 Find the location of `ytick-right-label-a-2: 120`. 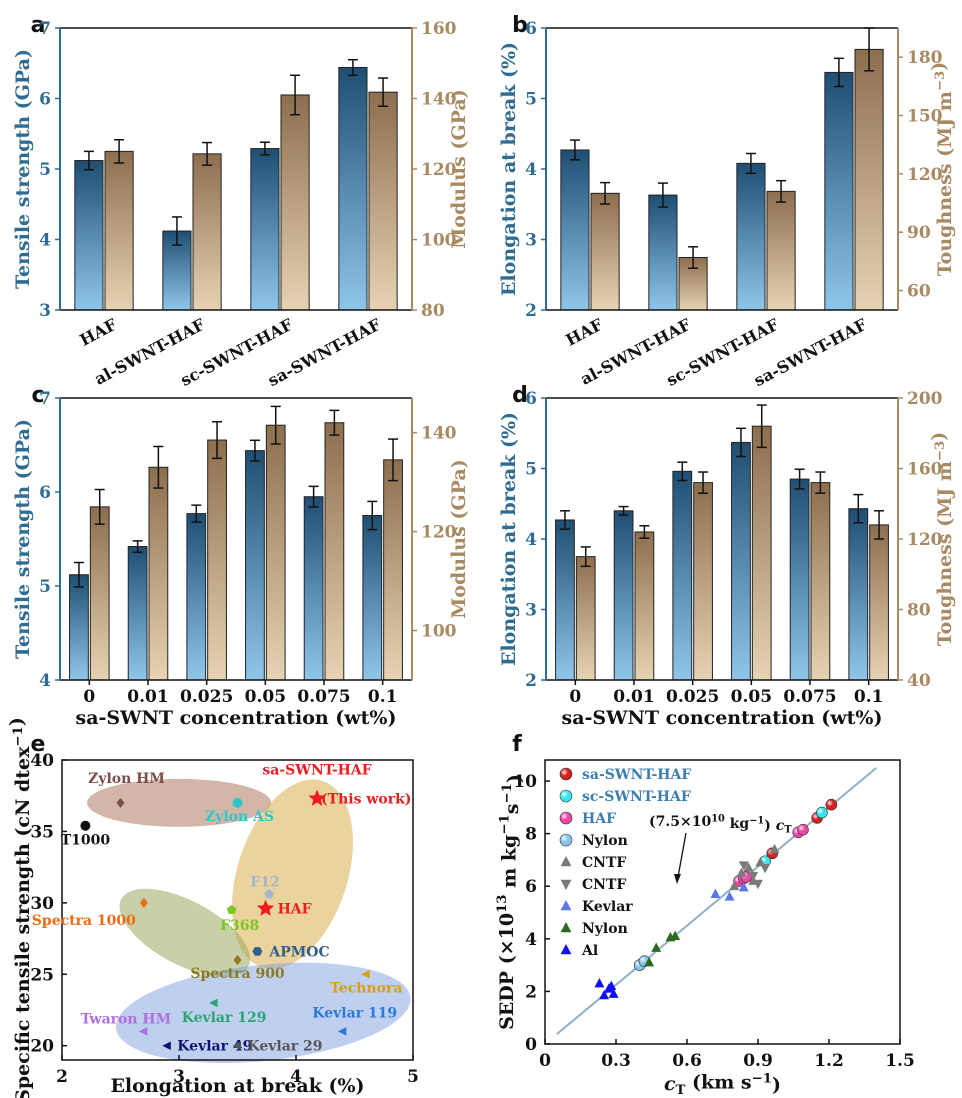

ytick-right-label-a-2: 120 is located at coordinates (439, 170).